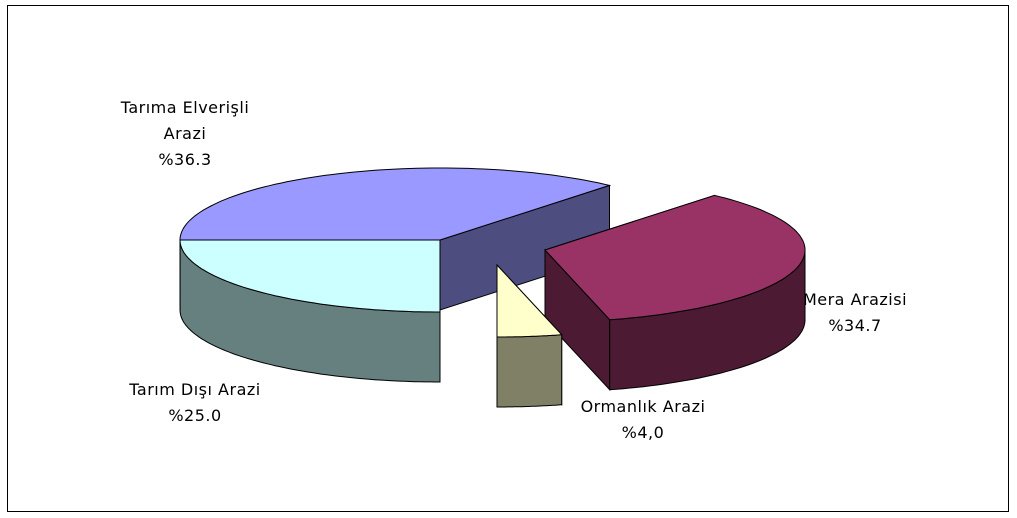 Image resolution: width=1017 pixels, height=518 pixels. Describe the element at coordinates (643, 420) in the screenshot. I see `data-label: Ormanlık Arazi %4,0` at that location.